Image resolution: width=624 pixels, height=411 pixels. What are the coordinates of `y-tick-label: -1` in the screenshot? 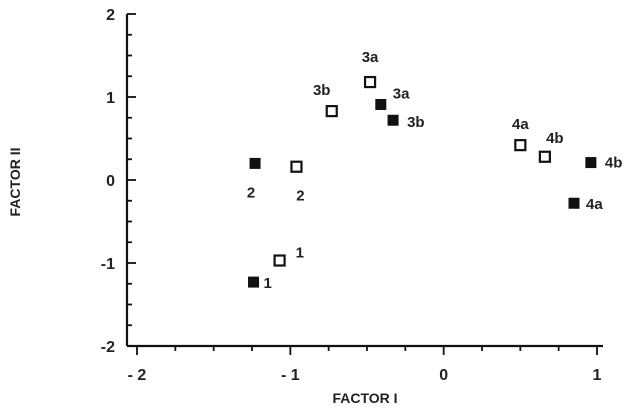 It's located at (108, 264).